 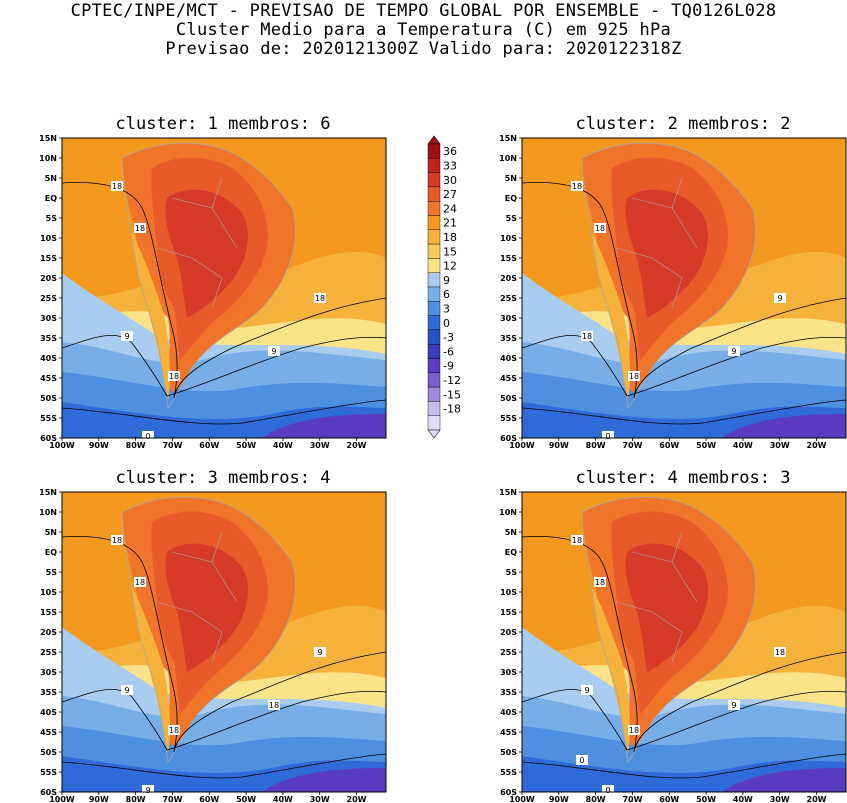 What do you see at coordinates (434, 140) in the screenshot?
I see `colorbar-top-arrow` at bounding box center [434, 140].